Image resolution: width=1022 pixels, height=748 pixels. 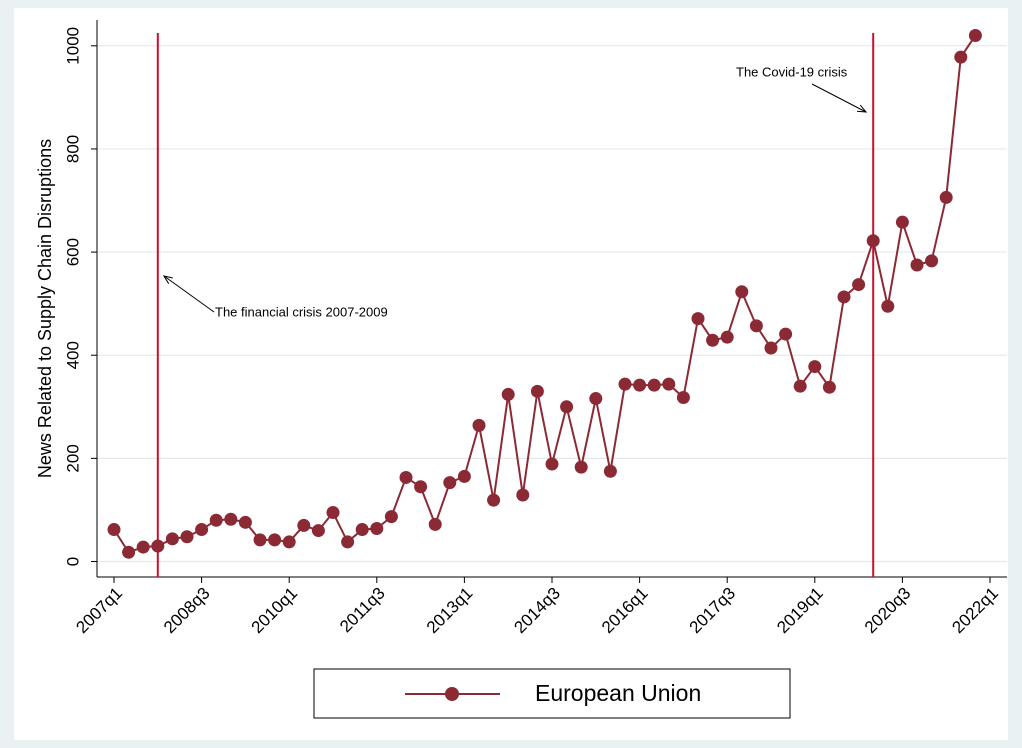 I want to click on legend-marker, so click(x=452, y=694).